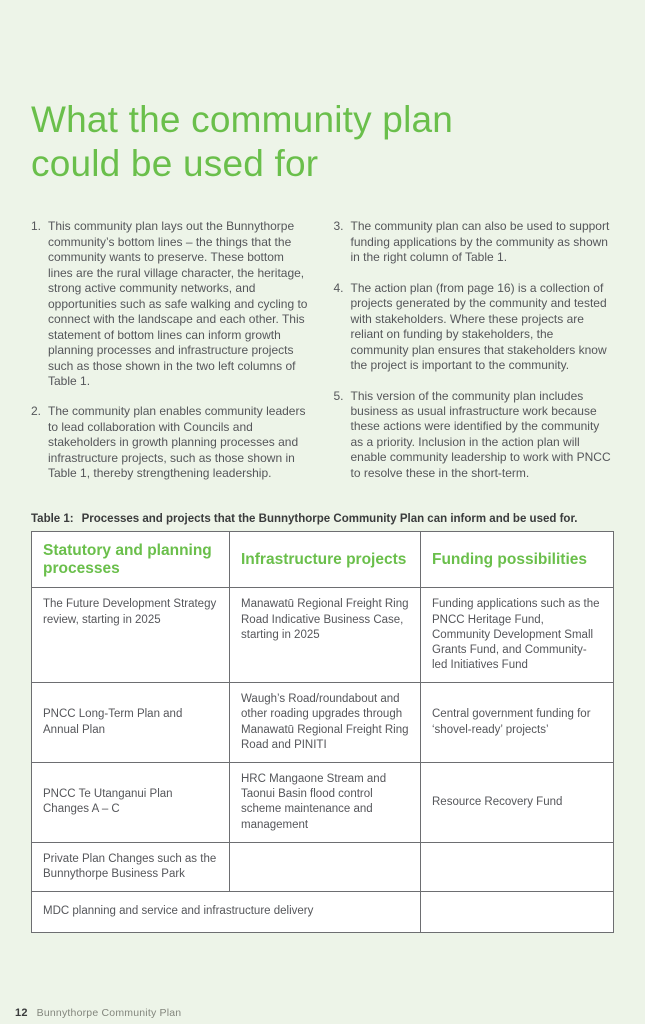 Image resolution: width=645 pixels, height=1024 pixels. Describe the element at coordinates (52, 518) in the screenshot. I see `table-caption-label: Table 1:` at that location.